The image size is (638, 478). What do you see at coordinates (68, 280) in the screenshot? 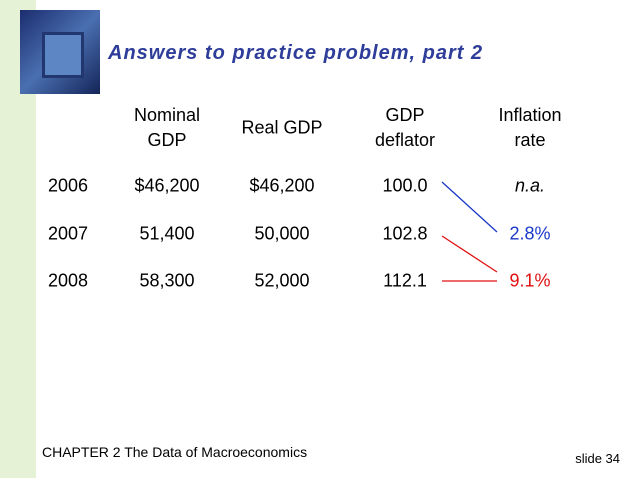
I see `row-year: 2008` at bounding box center [68, 280].